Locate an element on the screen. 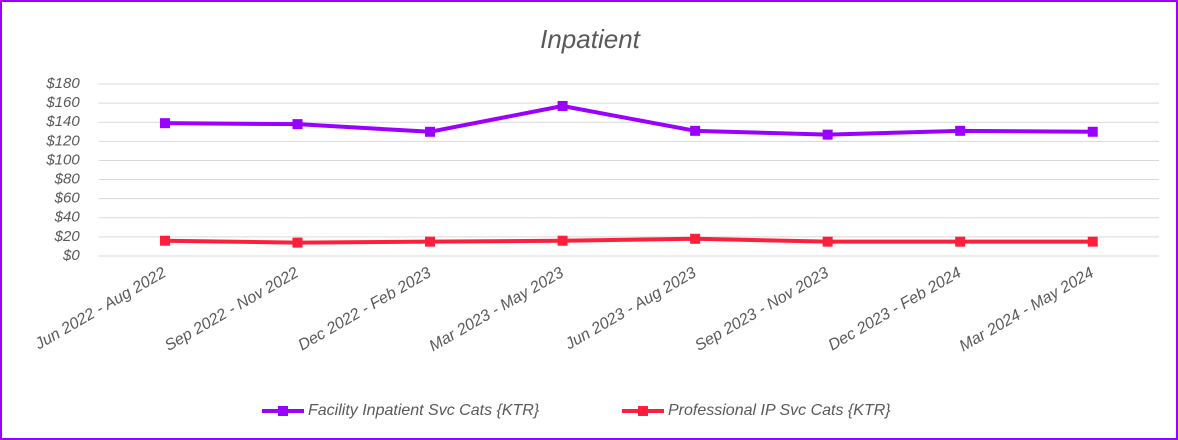  y-tick-label: $60 is located at coordinates (67, 198).